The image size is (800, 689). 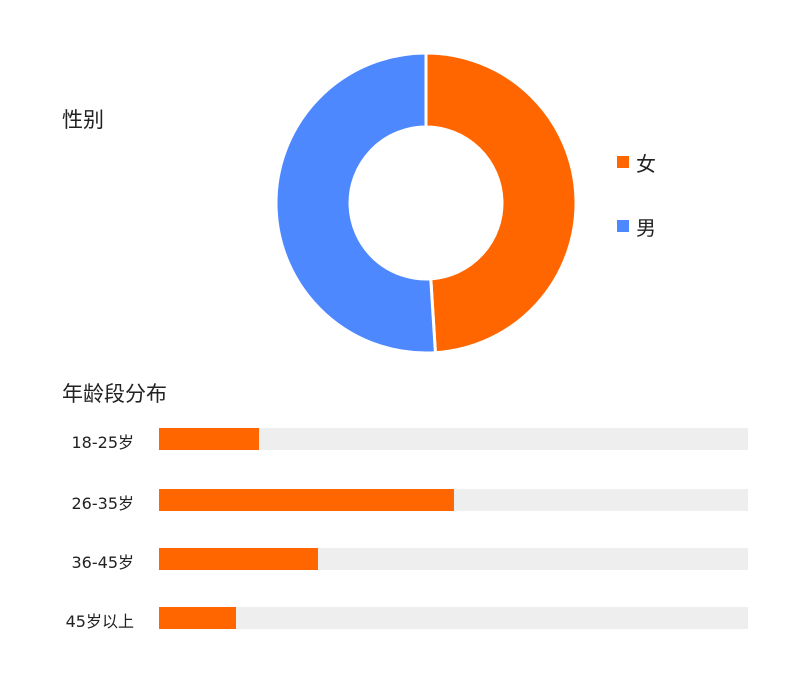 I want to click on legend-swatch-female, so click(x=623, y=162).